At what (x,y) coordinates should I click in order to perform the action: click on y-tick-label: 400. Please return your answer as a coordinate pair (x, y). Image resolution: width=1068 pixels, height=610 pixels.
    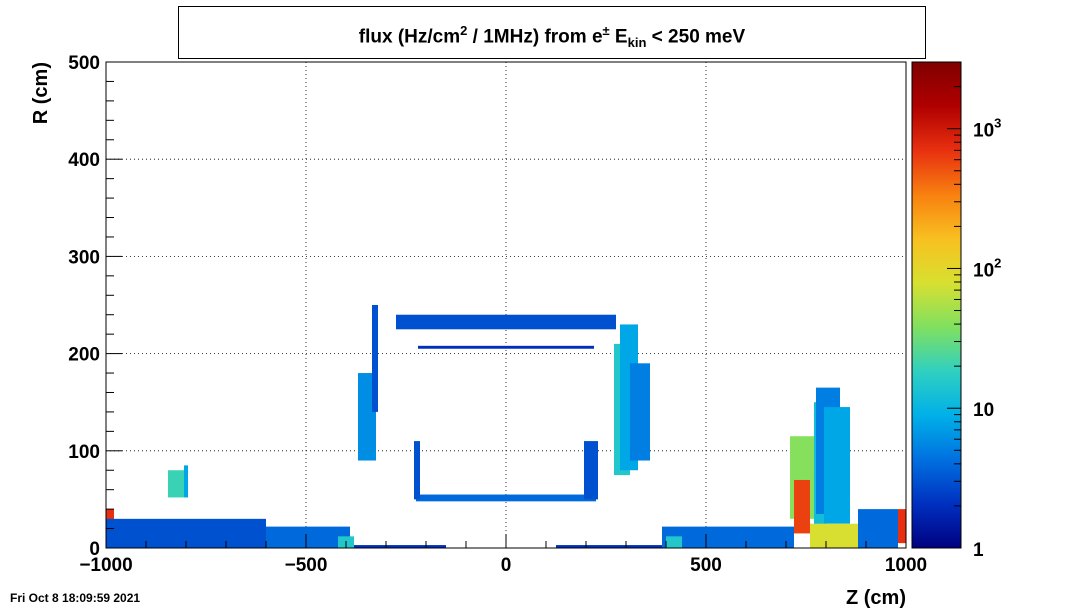
    Looking at the image, I should click on (84, 160).